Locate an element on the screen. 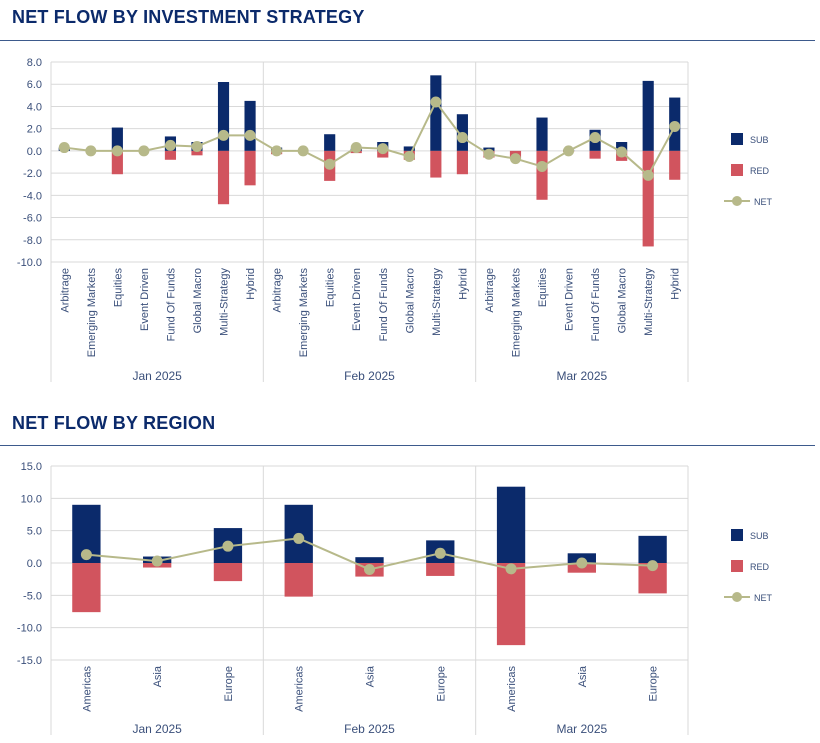  y-tick-label: 6.0 is located at coordinates (34, 85).